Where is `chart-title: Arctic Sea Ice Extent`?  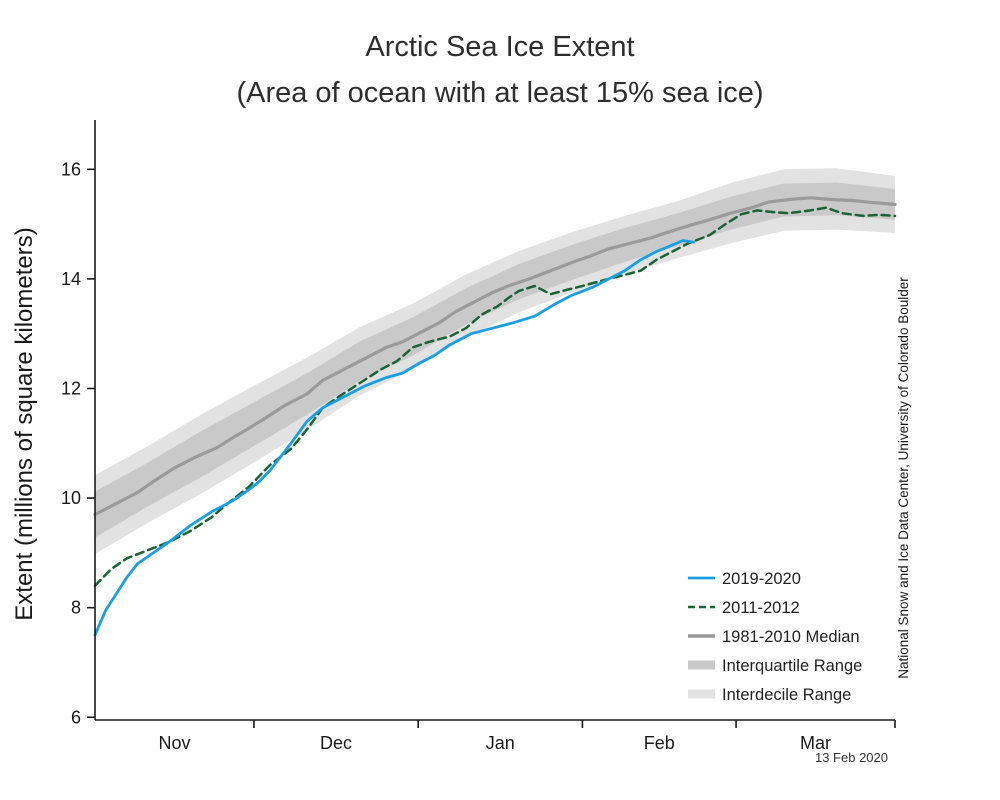
chart-title: Arctic Sea Ice Extent is located at coordinates (499, 47).